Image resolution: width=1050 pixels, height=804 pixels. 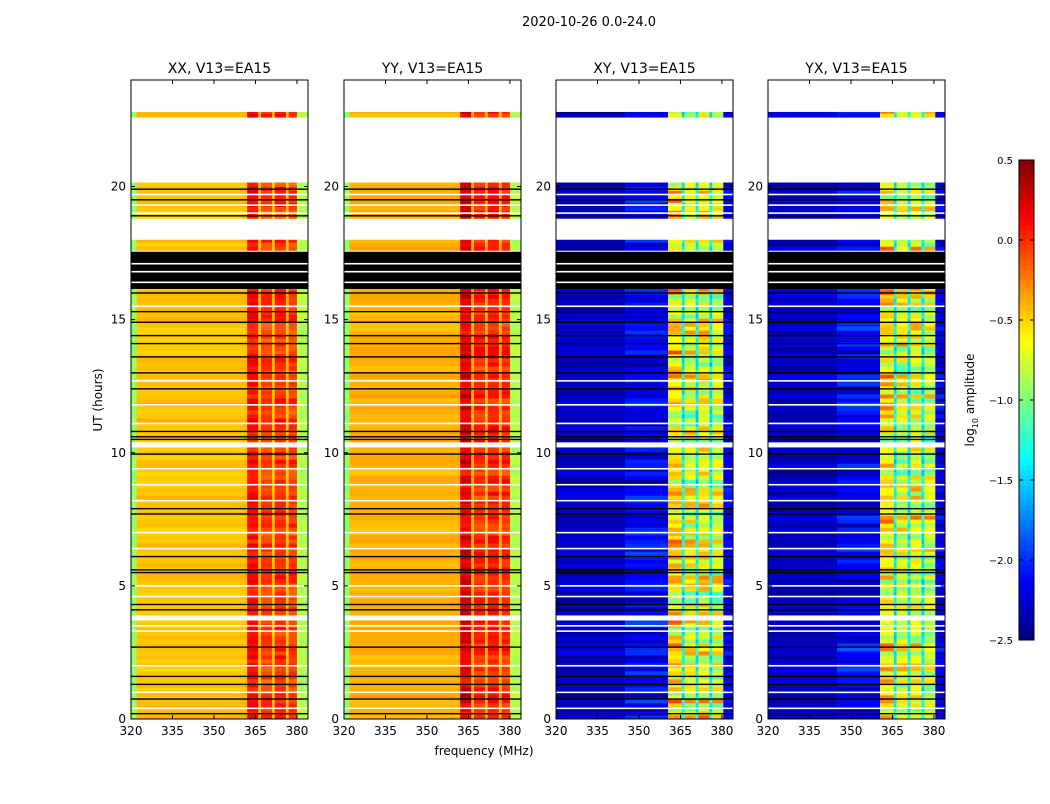 What do you see at coordinates (644, 609) in the screenshot?
I see `flag-line-black` at bounding box center [644, 609].